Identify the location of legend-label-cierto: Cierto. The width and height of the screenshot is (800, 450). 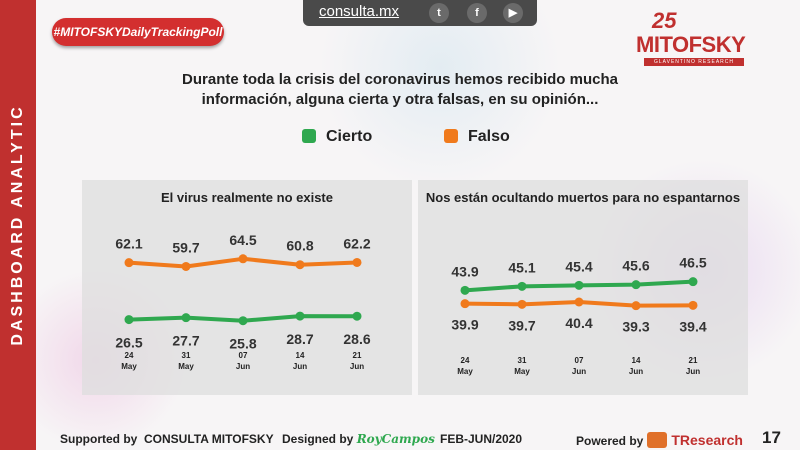
(349, 136).